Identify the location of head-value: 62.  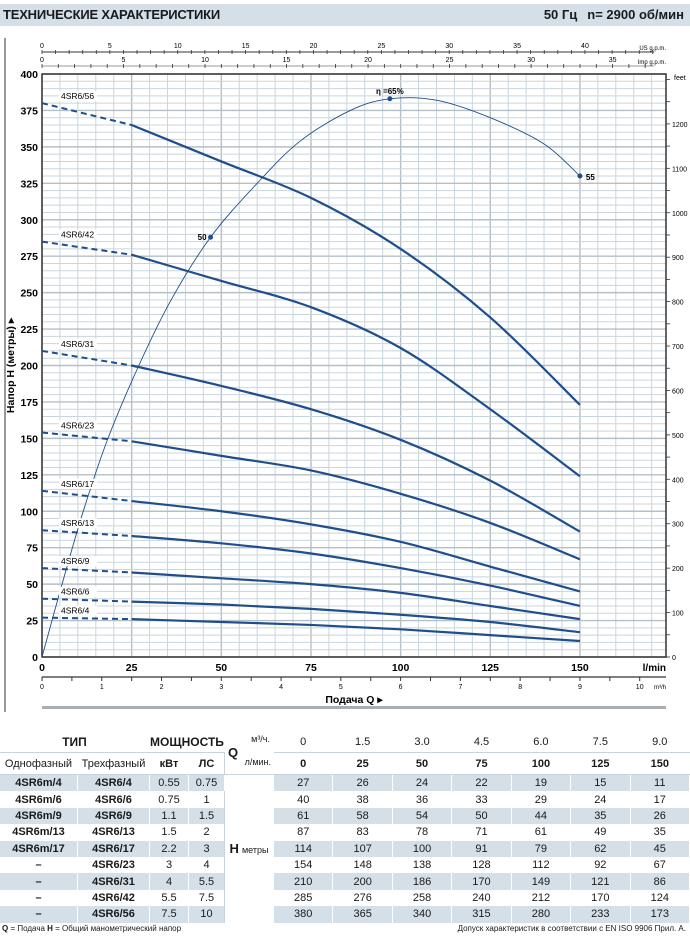
(600, 848).